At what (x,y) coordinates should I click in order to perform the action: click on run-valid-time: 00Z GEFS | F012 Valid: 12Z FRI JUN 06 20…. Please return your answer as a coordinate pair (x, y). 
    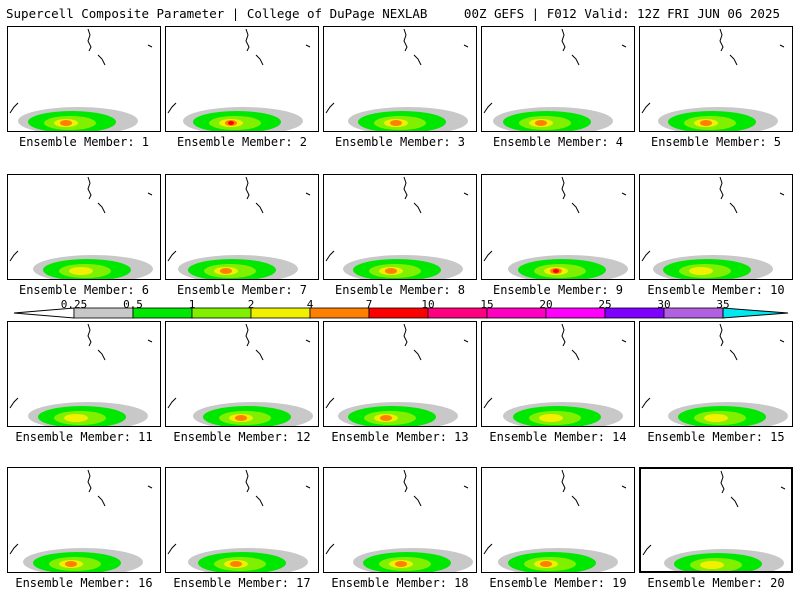
    Looking at the image, I should click on (621, 13).